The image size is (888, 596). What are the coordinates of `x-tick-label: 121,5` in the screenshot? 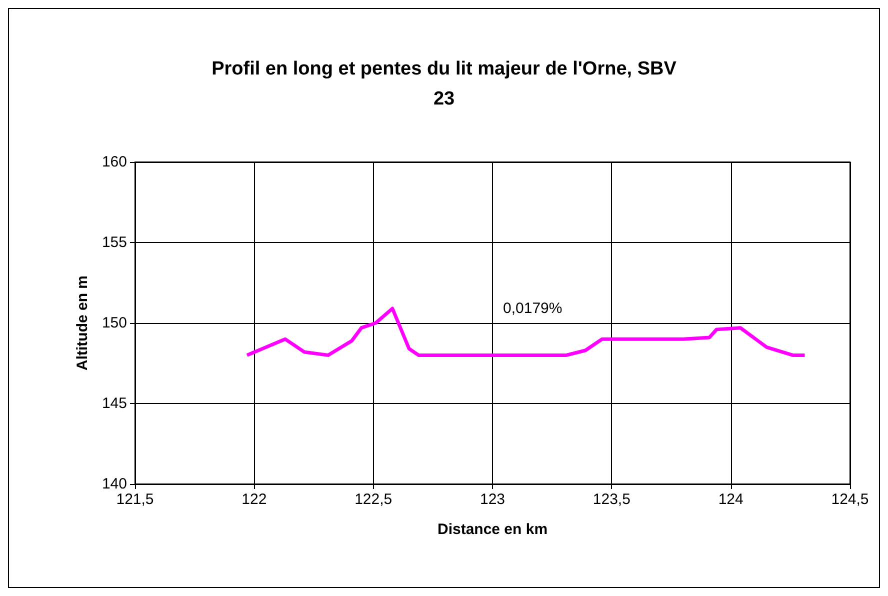 It's located at (135, 499).